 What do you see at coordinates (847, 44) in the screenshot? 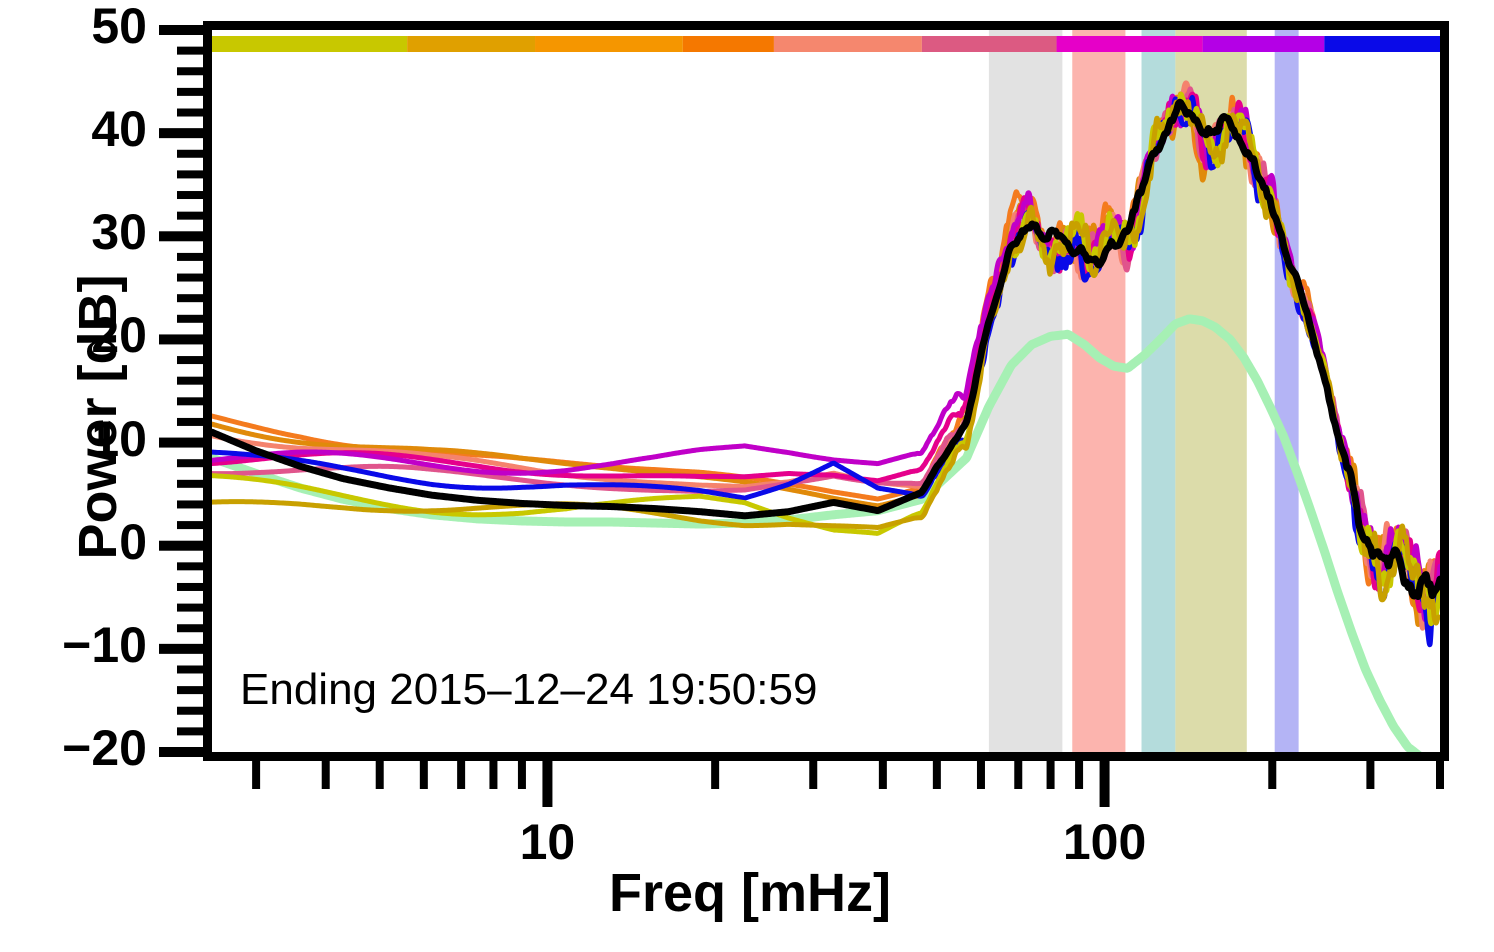
I see `cbar-salmon` at bounding box center [847, 44].